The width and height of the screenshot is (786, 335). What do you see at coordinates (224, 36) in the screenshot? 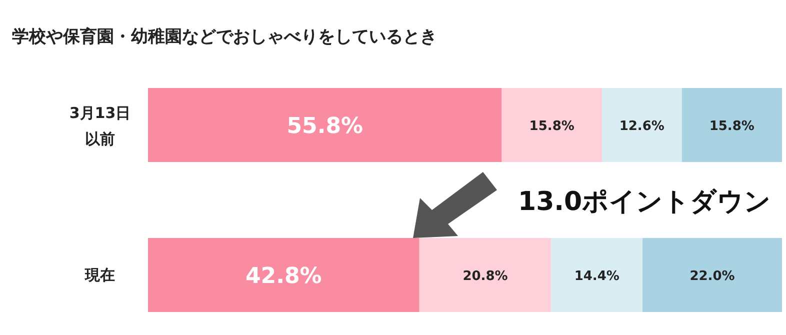
I see `chart-title: 学校や保育園・幼稚園などでおしゃべりをしているとき` at bounding box center [224, 36].